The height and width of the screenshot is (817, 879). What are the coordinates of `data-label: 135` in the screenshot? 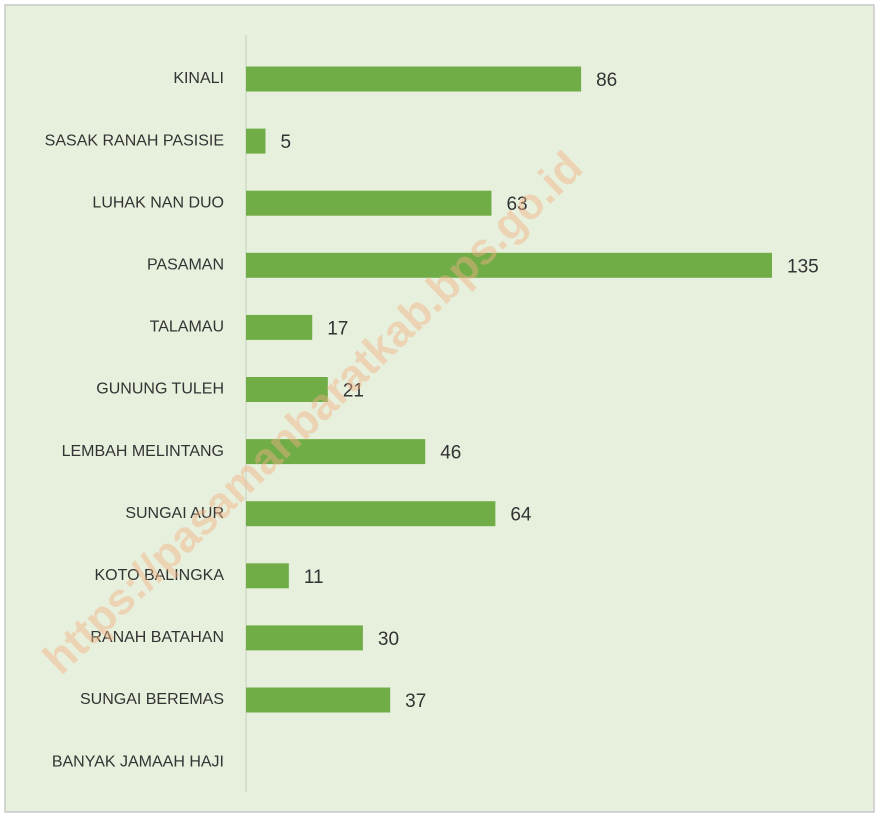 It's located at (803, 266).